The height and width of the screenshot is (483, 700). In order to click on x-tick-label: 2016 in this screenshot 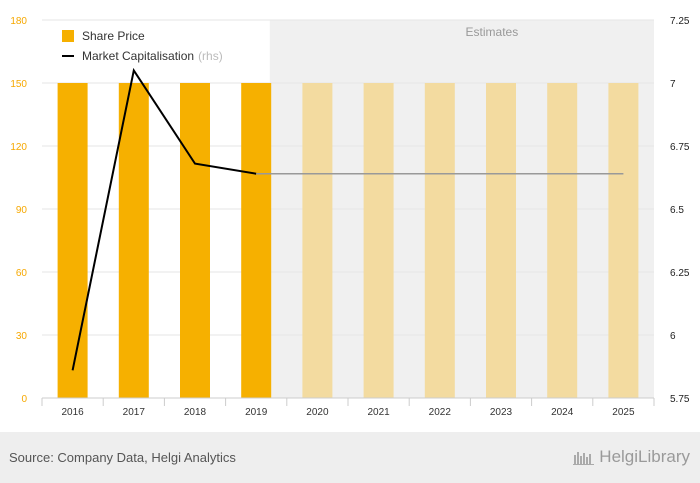, I will do `click(72, 412)`.